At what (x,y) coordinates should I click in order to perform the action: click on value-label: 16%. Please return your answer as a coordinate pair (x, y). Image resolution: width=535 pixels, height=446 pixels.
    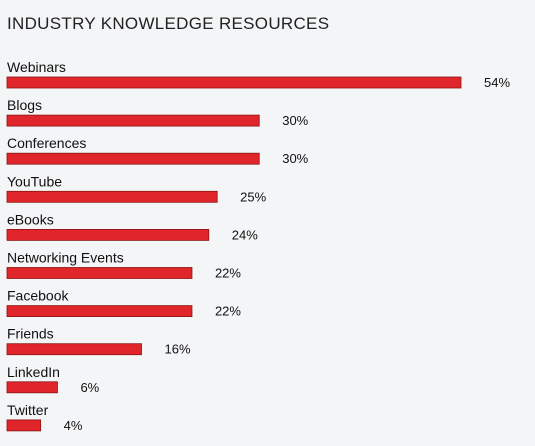
    Looking at the image, I should click on (178, 349).